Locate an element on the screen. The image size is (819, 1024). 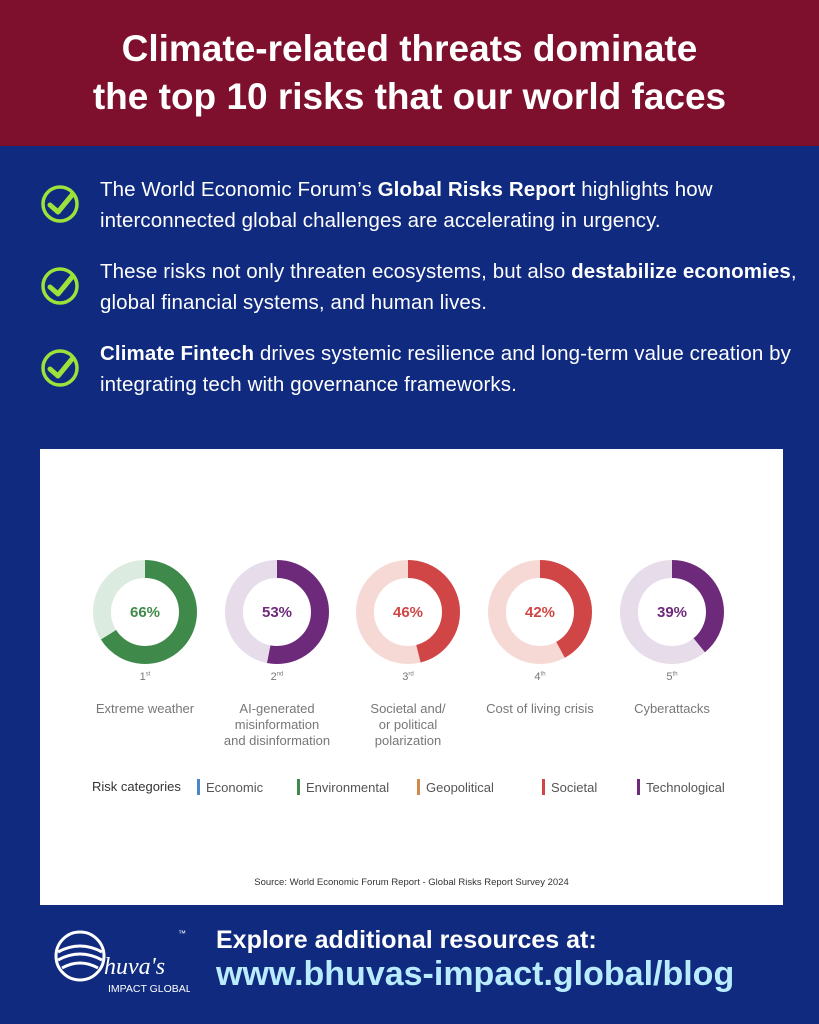
legend-label: Environmental is located at coordinates (348, 787).